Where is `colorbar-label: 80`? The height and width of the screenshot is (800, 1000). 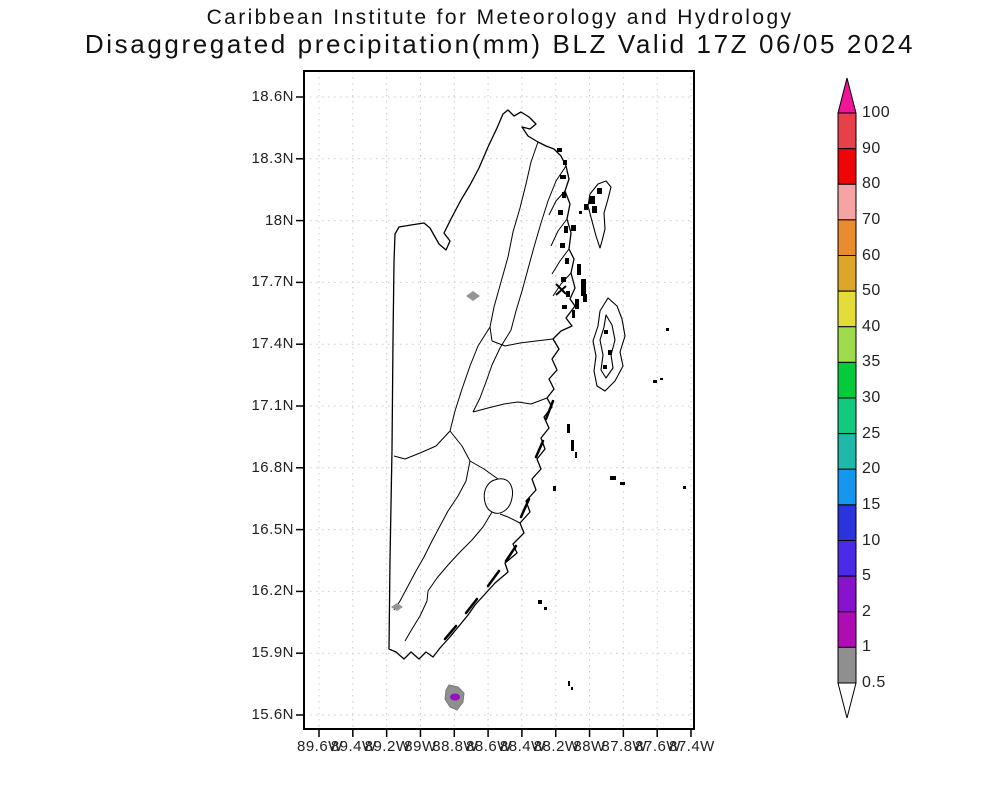 colorbar-label: 80 is located at coordinates (871, 184).